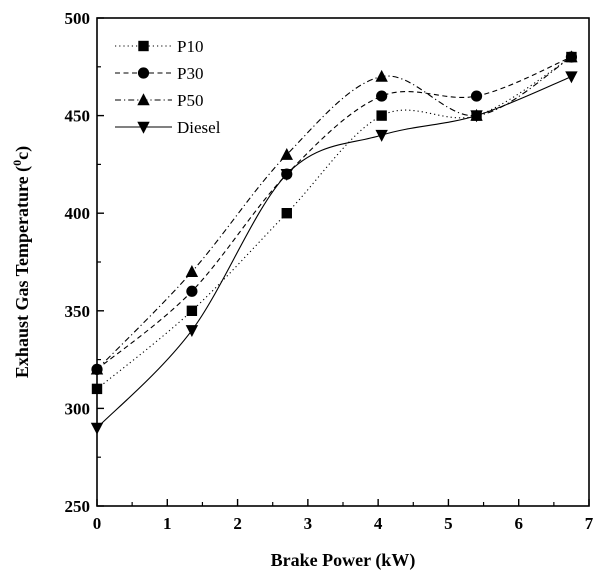  Describe the element at coordinates (143, 73) in the screenshot. I see `legend-marker-p30` at that location.